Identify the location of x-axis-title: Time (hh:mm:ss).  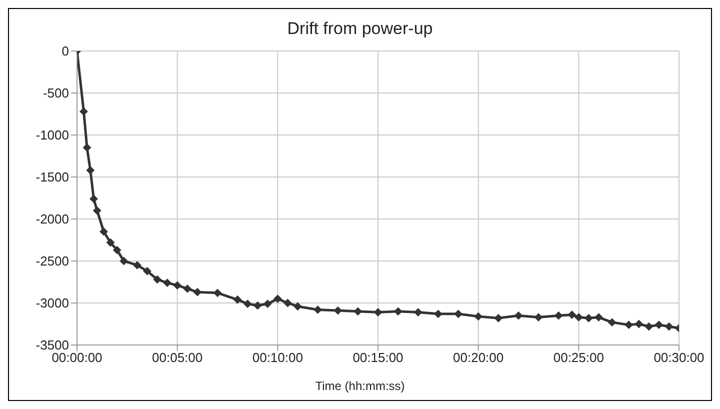
(360, 386).